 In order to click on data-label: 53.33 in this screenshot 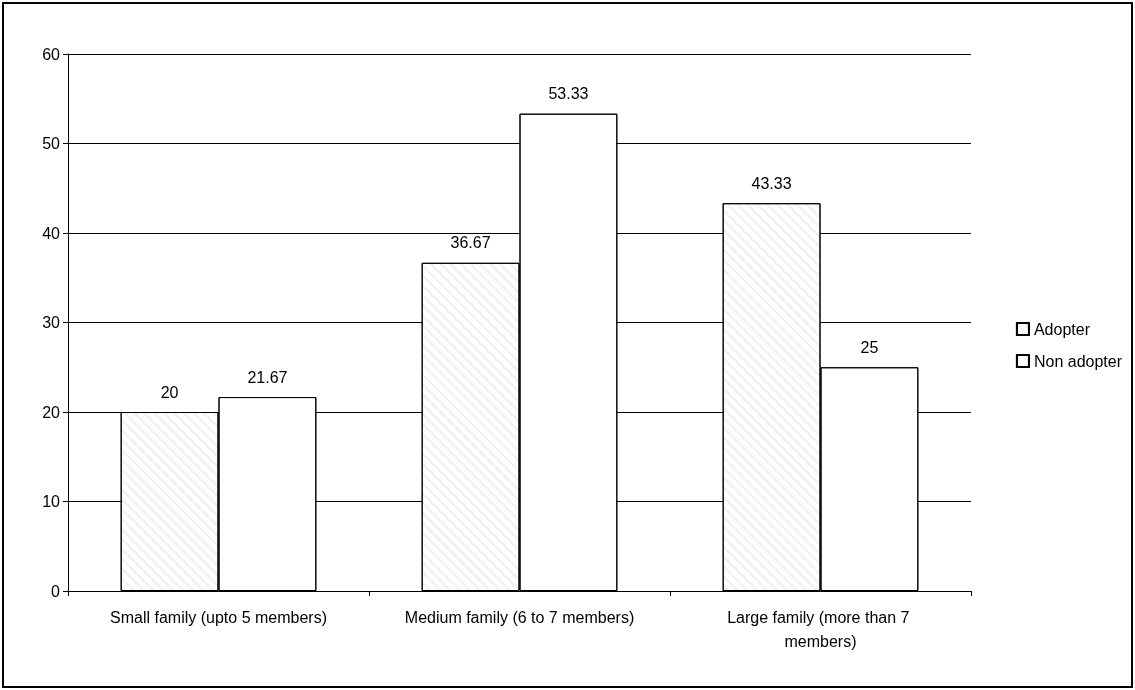, I will do `click(568, 94)`.